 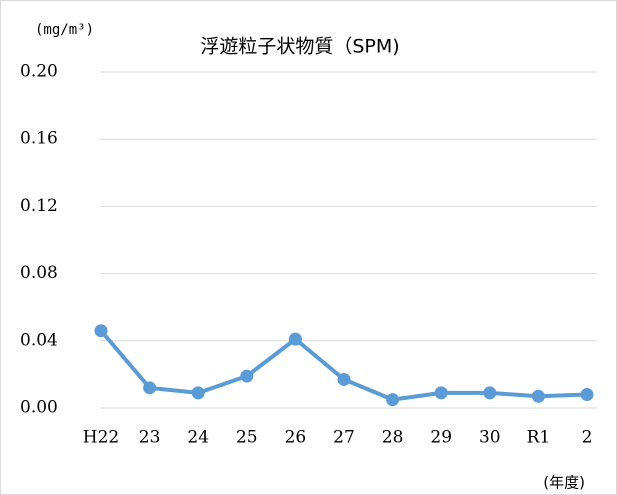 I want to click on x-tick-label: 29, so click(x=441, y=438).